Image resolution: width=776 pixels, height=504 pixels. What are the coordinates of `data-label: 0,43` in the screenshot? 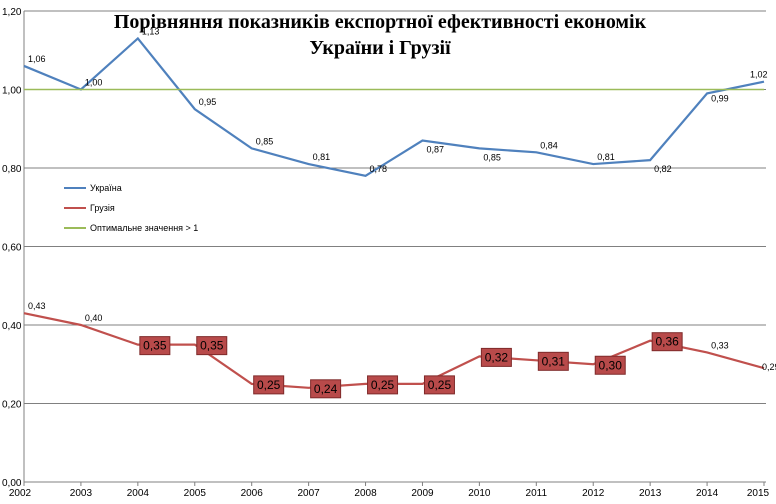 It's located at (37, 306).